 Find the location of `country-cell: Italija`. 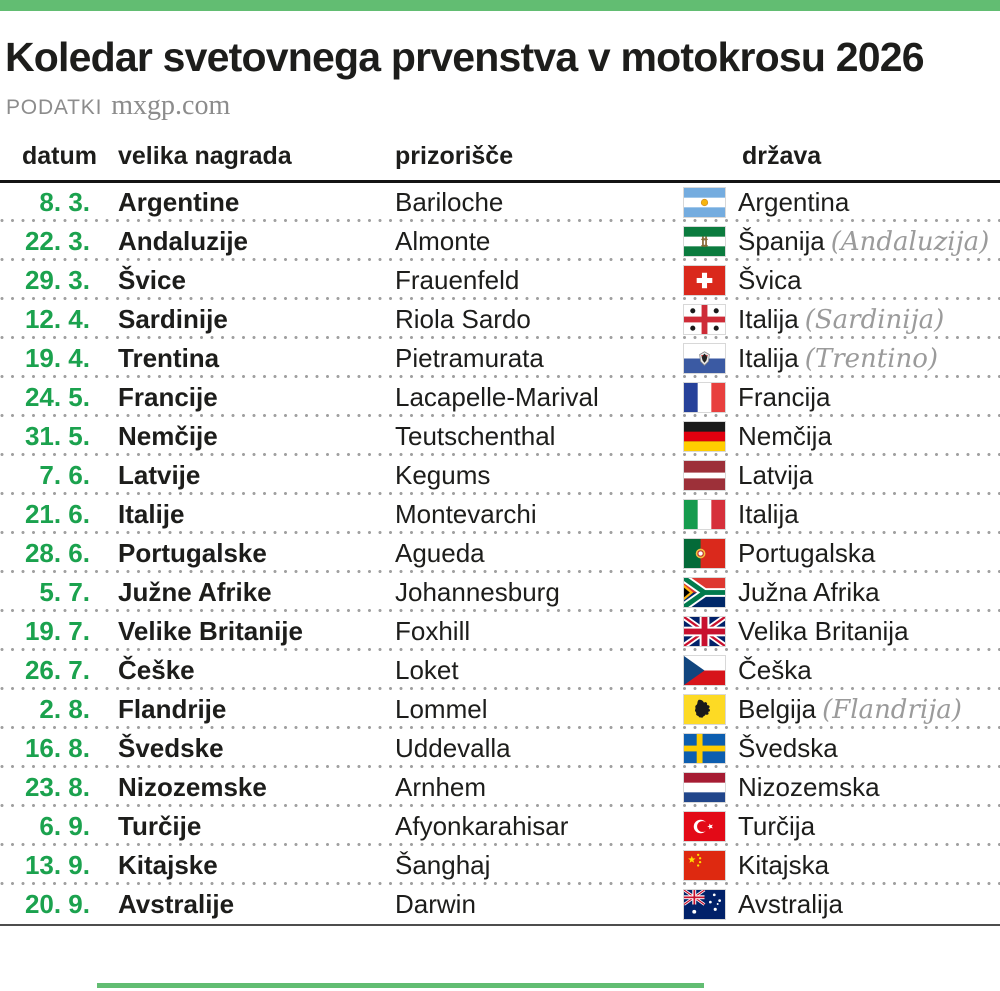

country-cell: Italija is located at coordinates (863, 514).